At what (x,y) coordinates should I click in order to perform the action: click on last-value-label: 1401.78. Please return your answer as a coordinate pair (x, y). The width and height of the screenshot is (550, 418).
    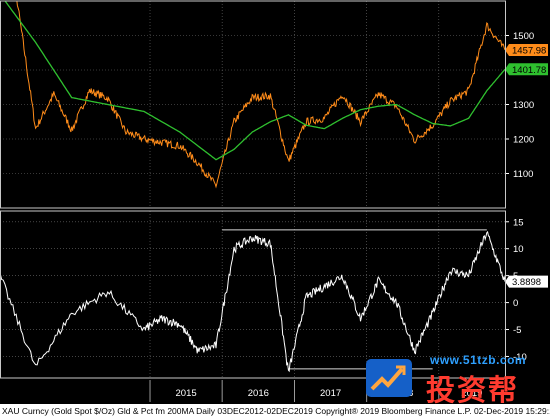
    Looking at the image, I should click on (529, 70).